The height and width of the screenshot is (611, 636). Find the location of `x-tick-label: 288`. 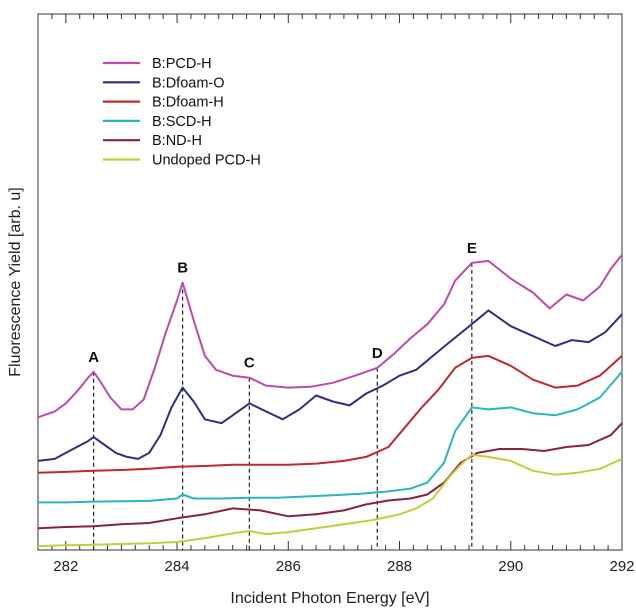

x-tick-label: 288 is located at coordinates (399, 566).